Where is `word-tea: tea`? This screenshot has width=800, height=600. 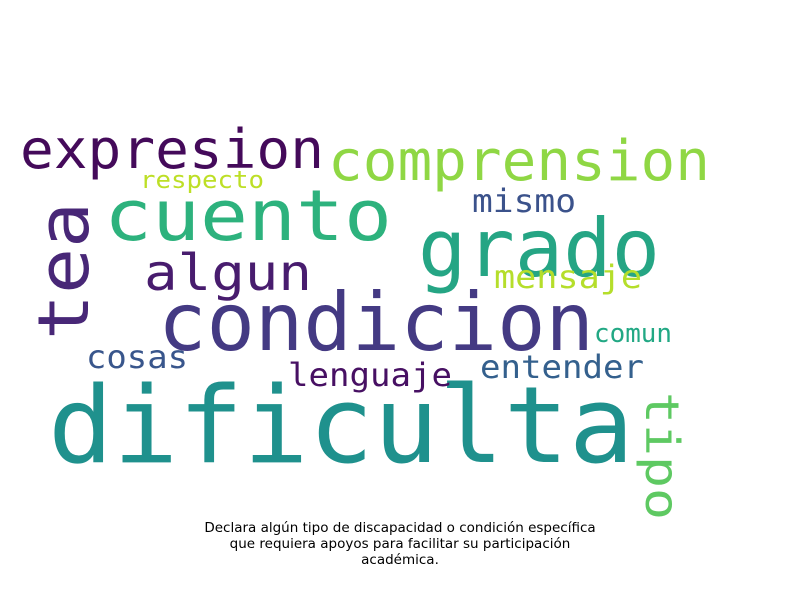
word-tea: tea is located at coordinates (64, 271).